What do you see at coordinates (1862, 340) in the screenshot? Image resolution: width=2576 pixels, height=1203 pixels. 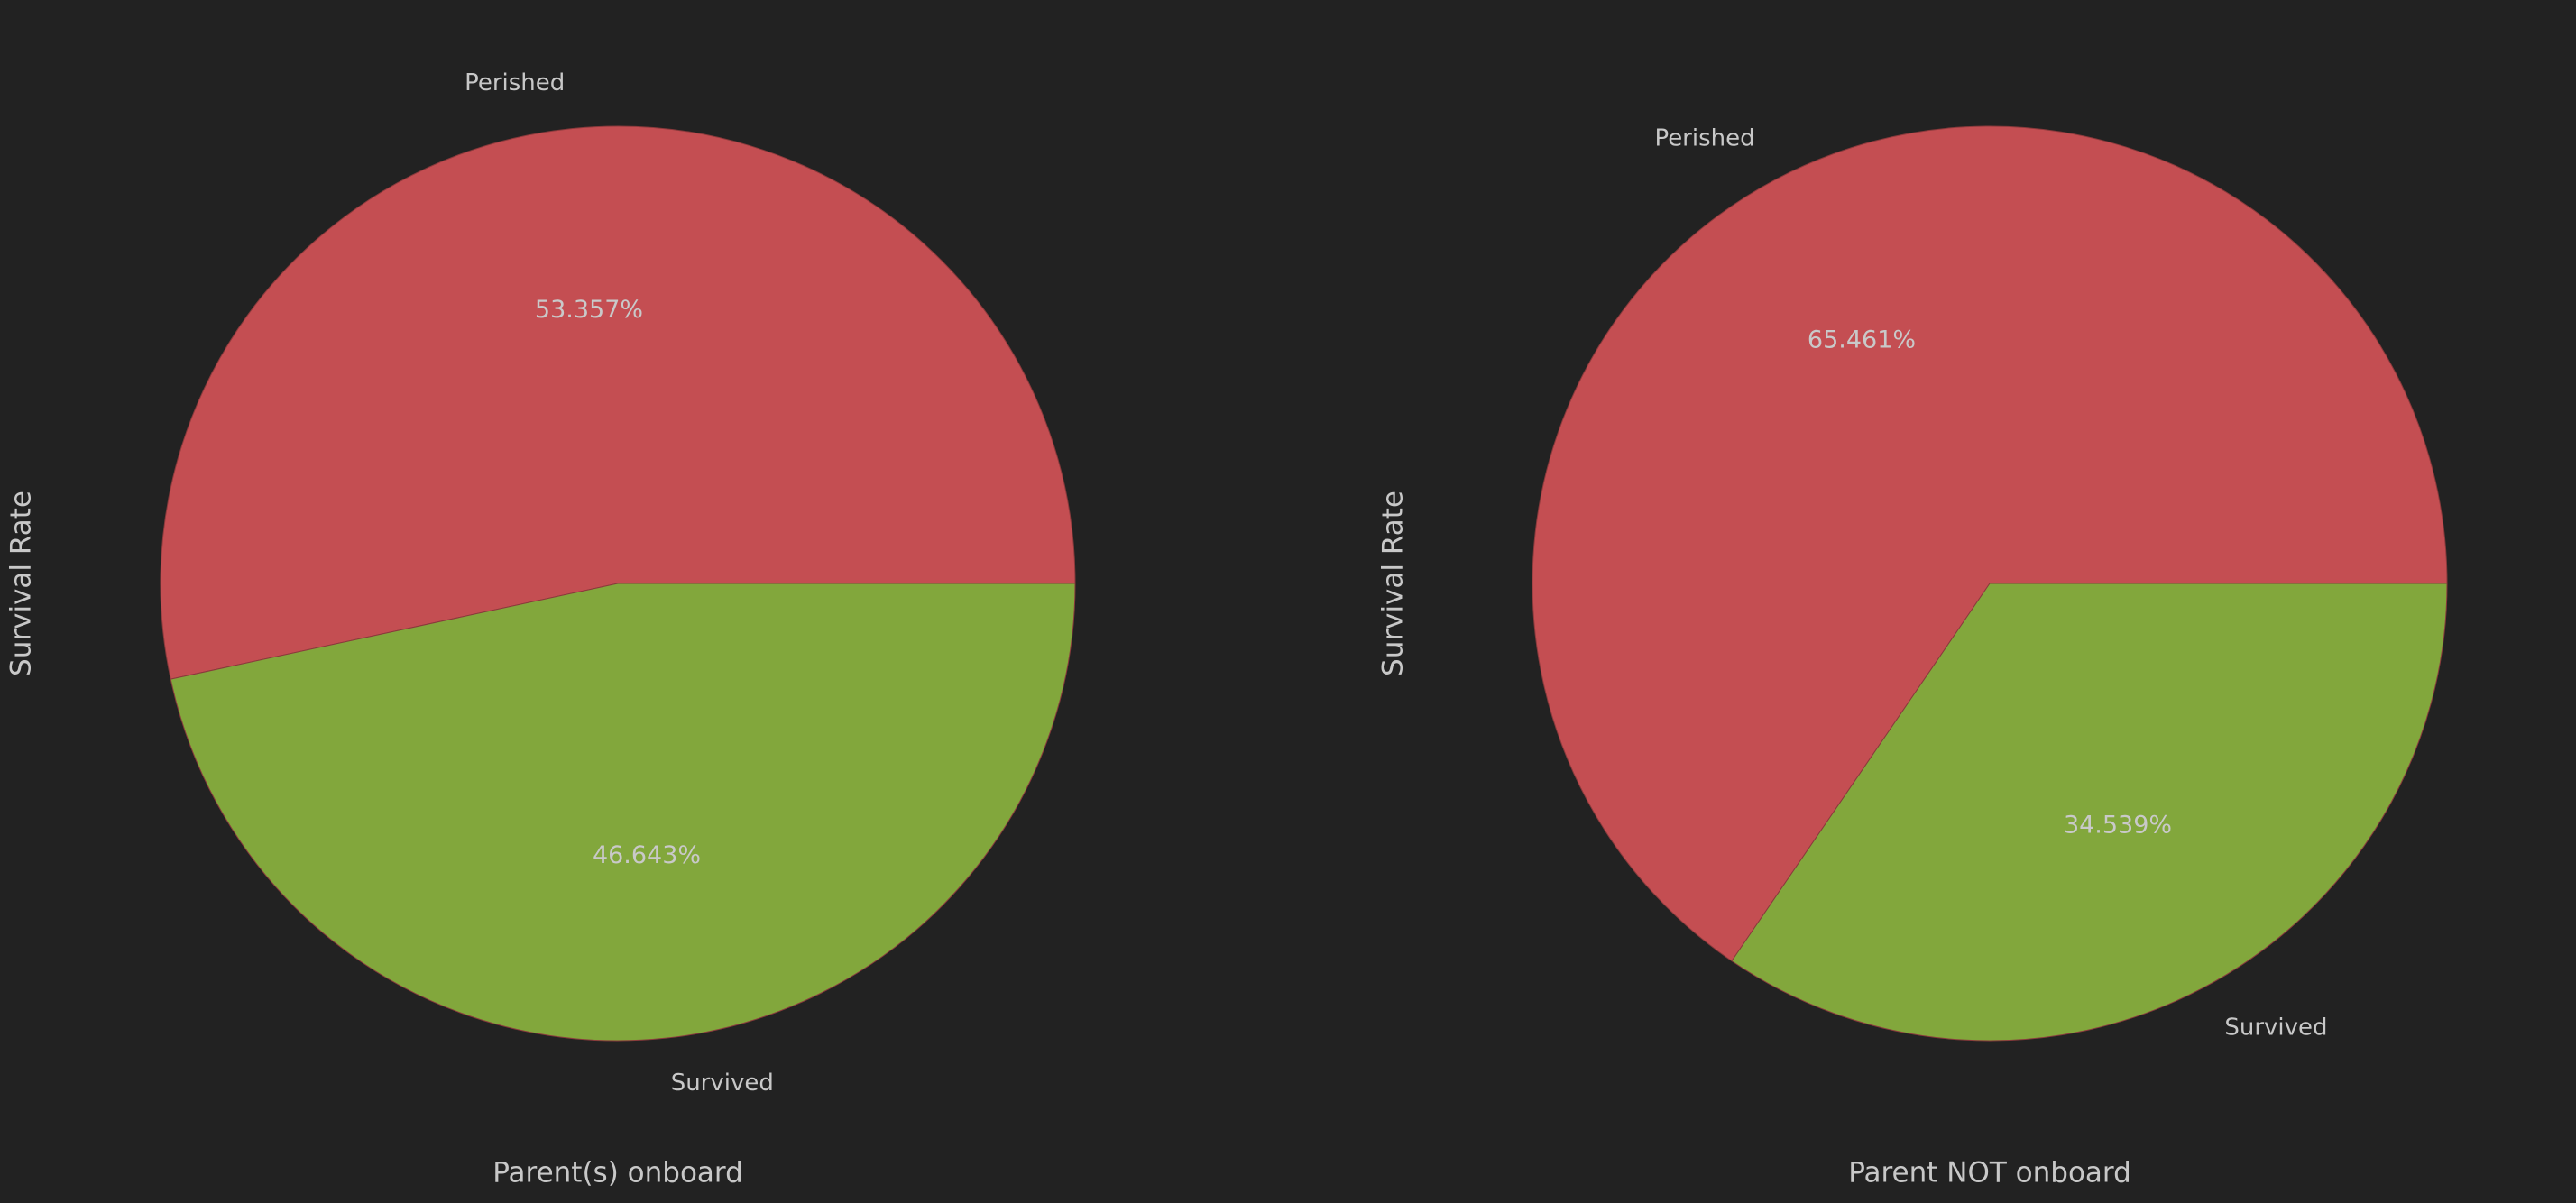 I see `percent-label: 65.461%` at bounding box center [1862, 340].